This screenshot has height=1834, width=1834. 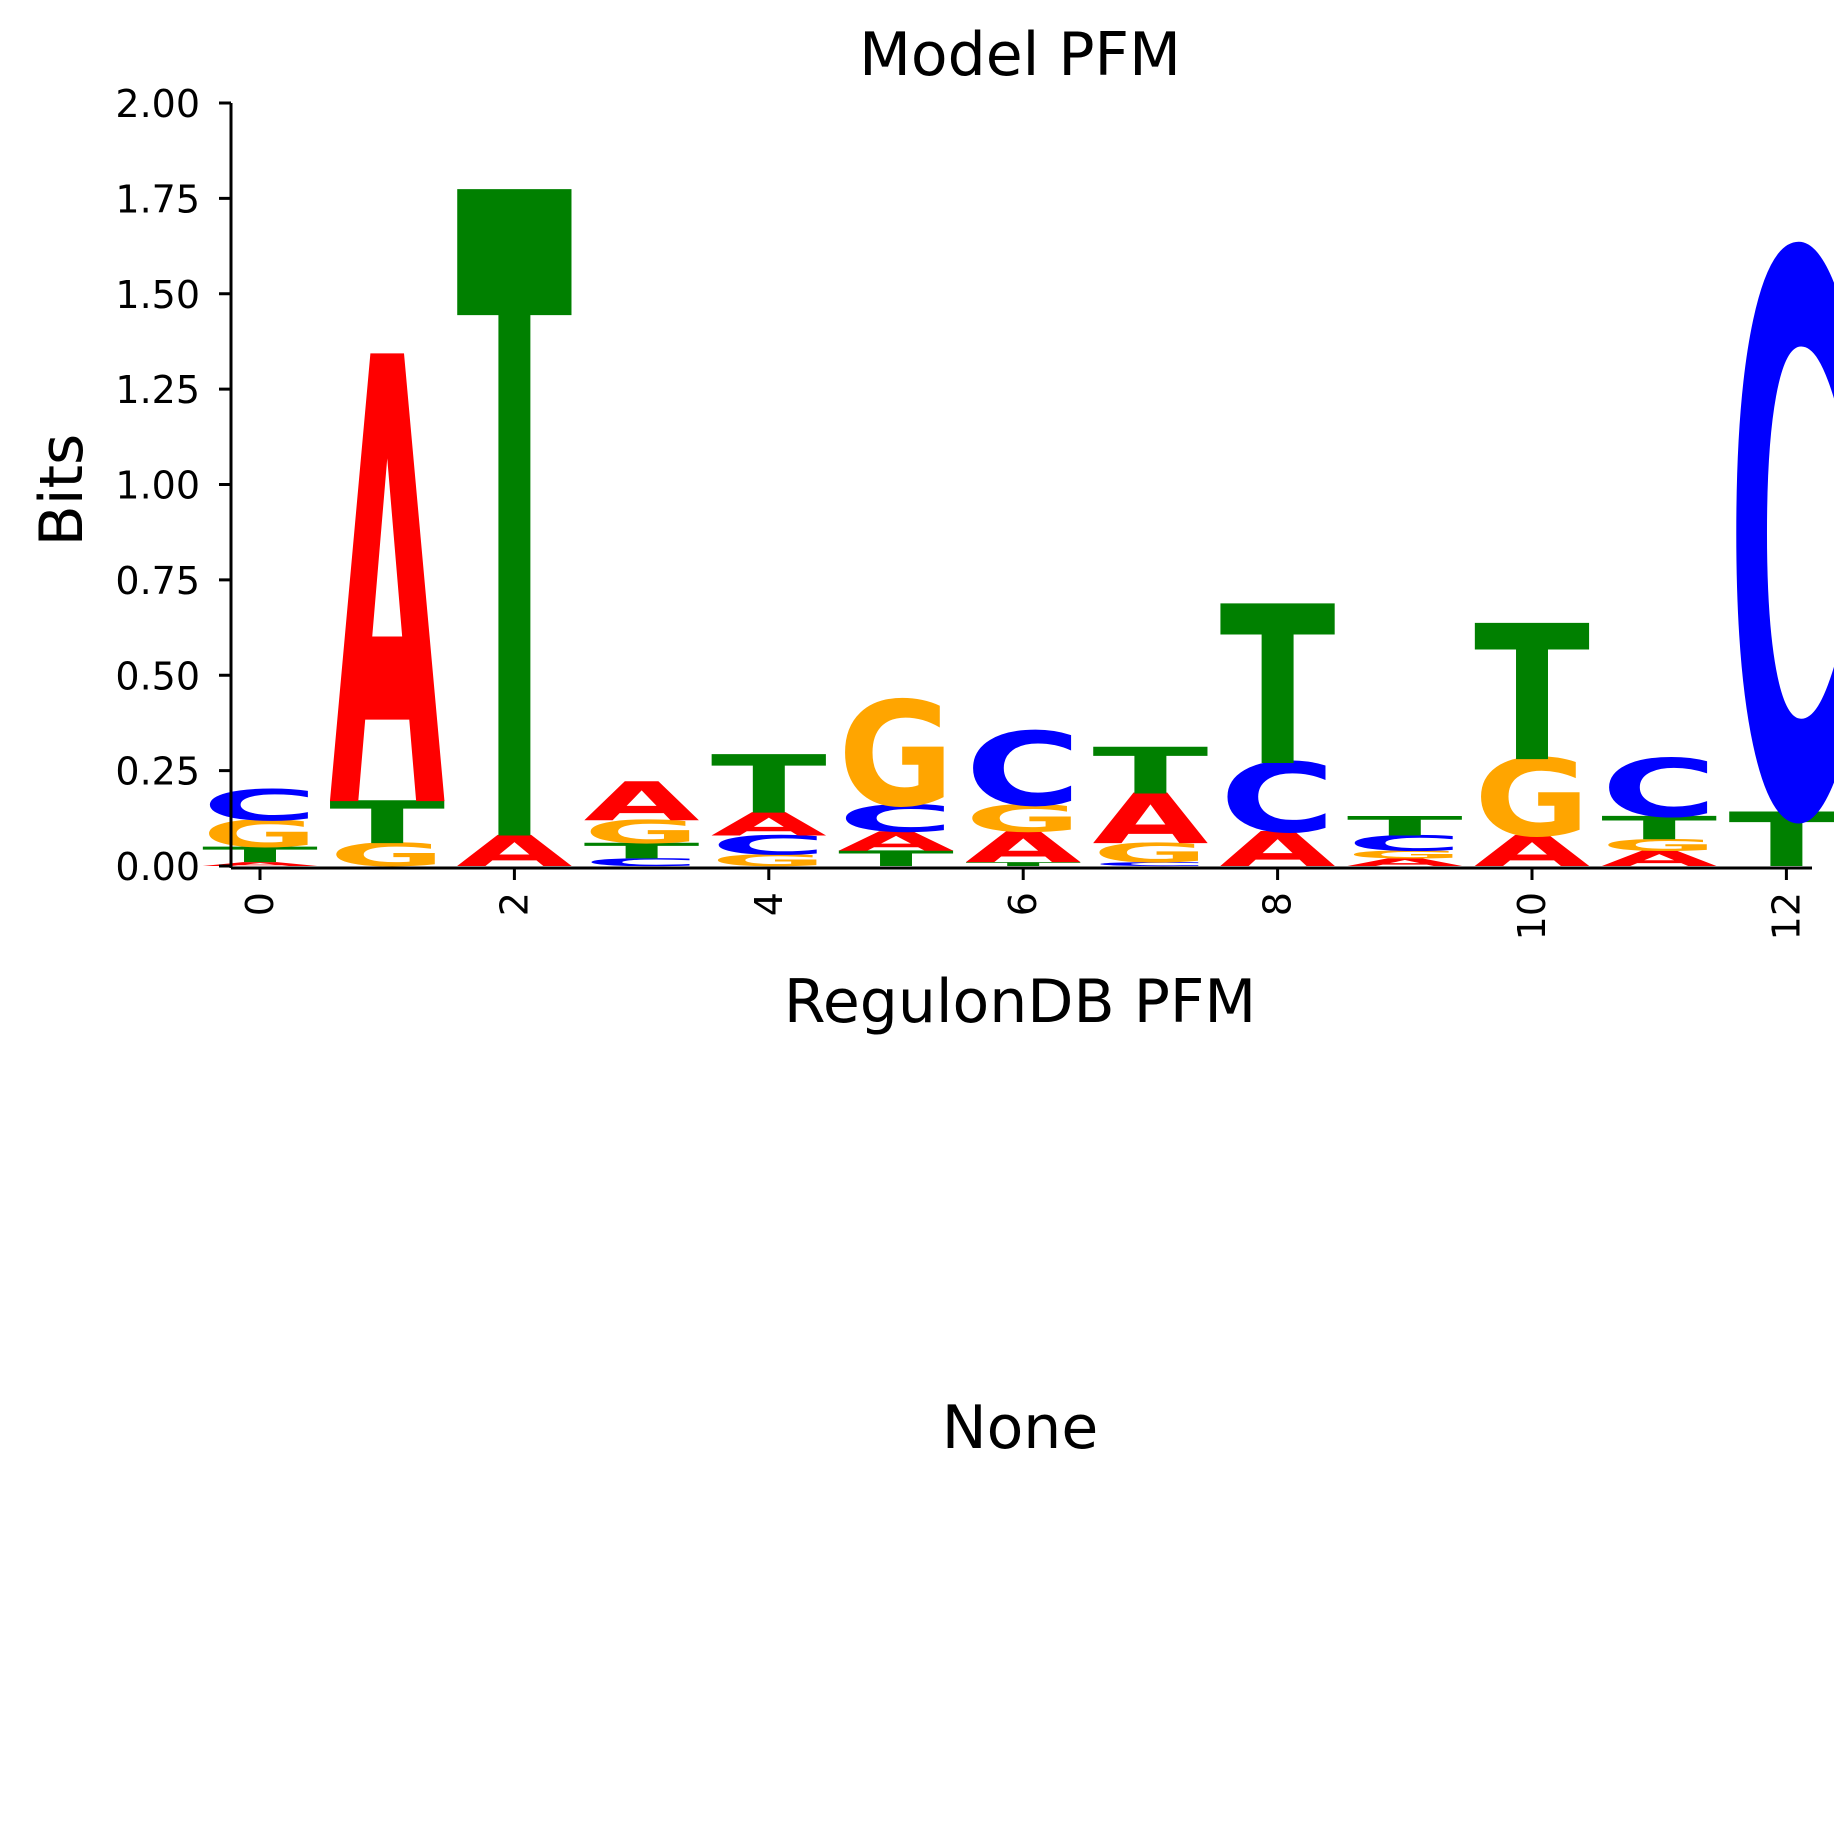 I want to click on x-axis-label: RegulonDB PFM, so click(x=1020, y=1002).